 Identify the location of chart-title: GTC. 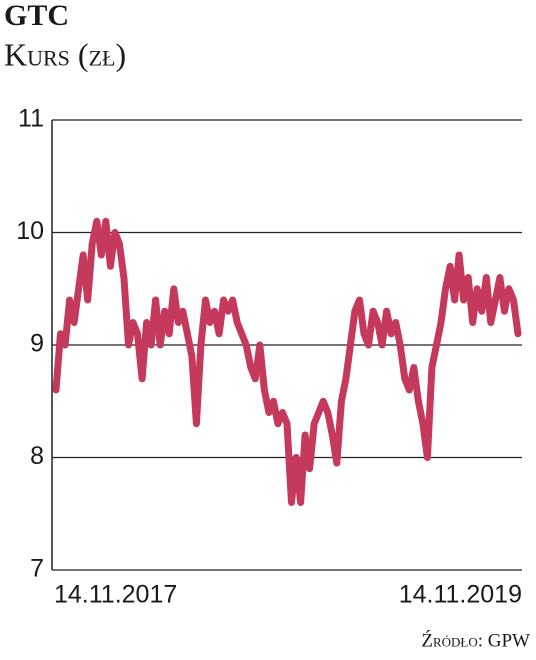
(36, 16).